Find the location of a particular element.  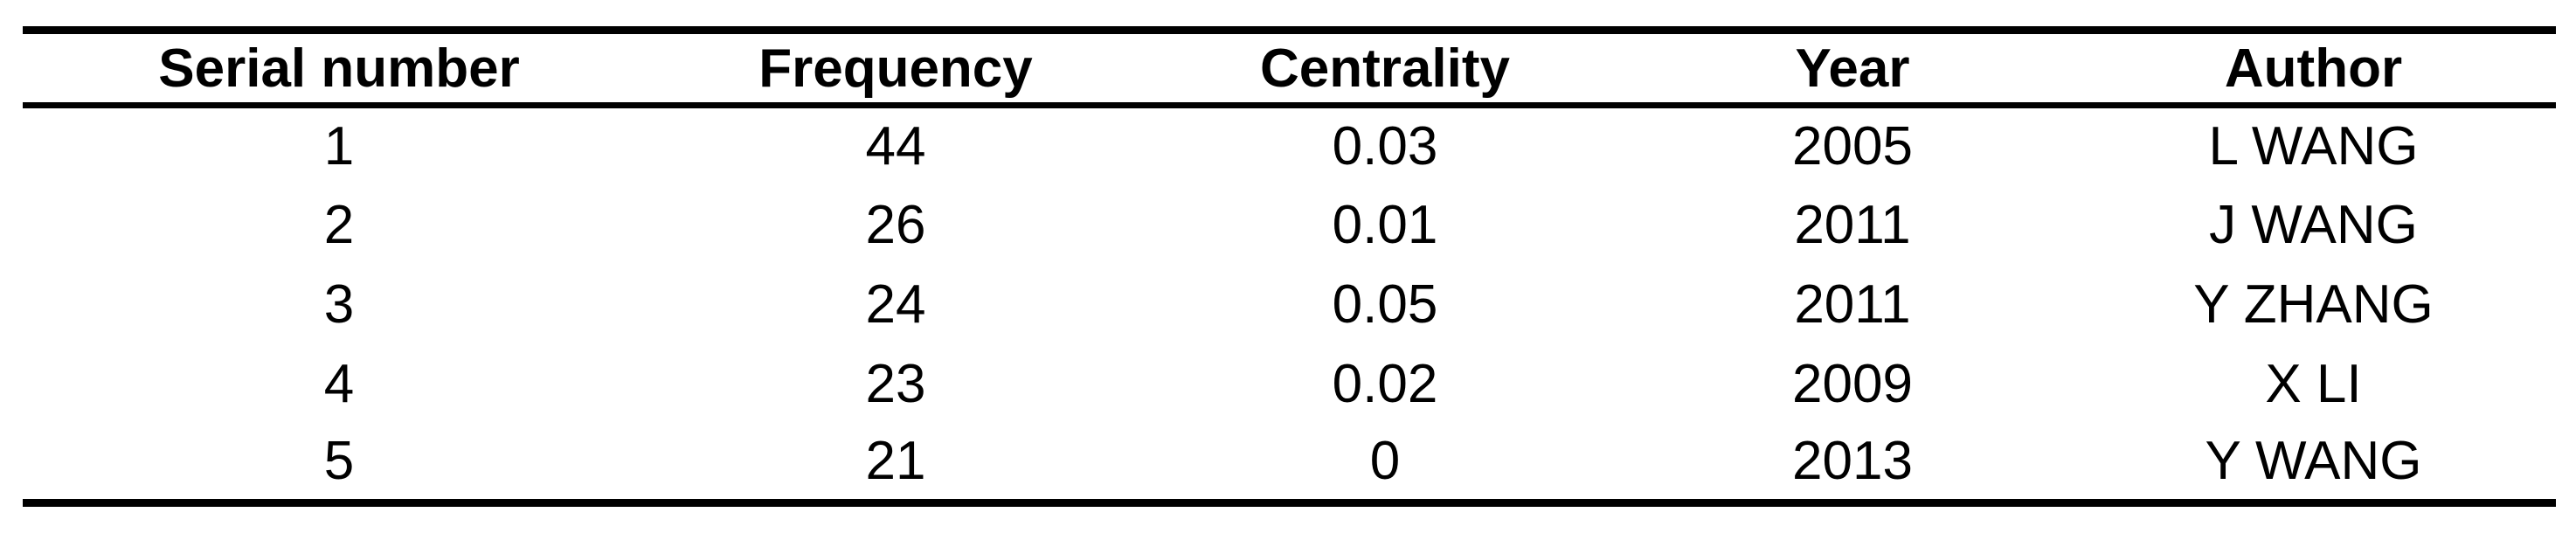

cell-centrality: 0.02 is located at coordinates (1385, 383).